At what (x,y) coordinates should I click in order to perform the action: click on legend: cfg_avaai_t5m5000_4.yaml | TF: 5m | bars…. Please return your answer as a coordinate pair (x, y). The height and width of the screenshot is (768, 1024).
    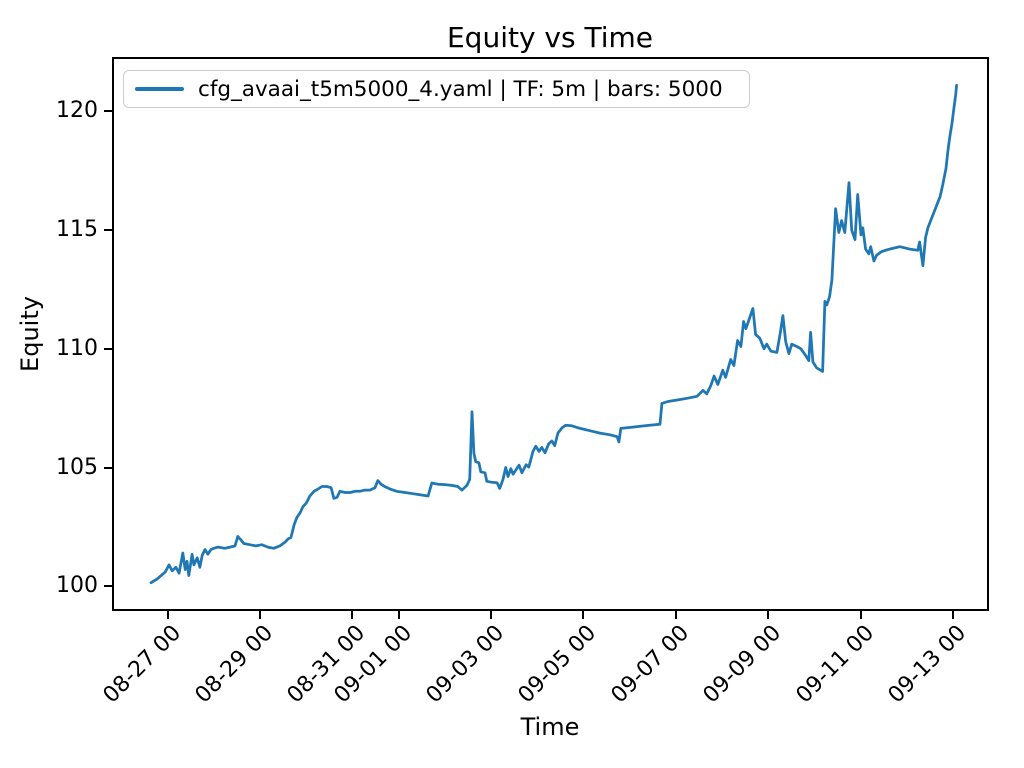
    Looking at the image, I should click on (436, 89).